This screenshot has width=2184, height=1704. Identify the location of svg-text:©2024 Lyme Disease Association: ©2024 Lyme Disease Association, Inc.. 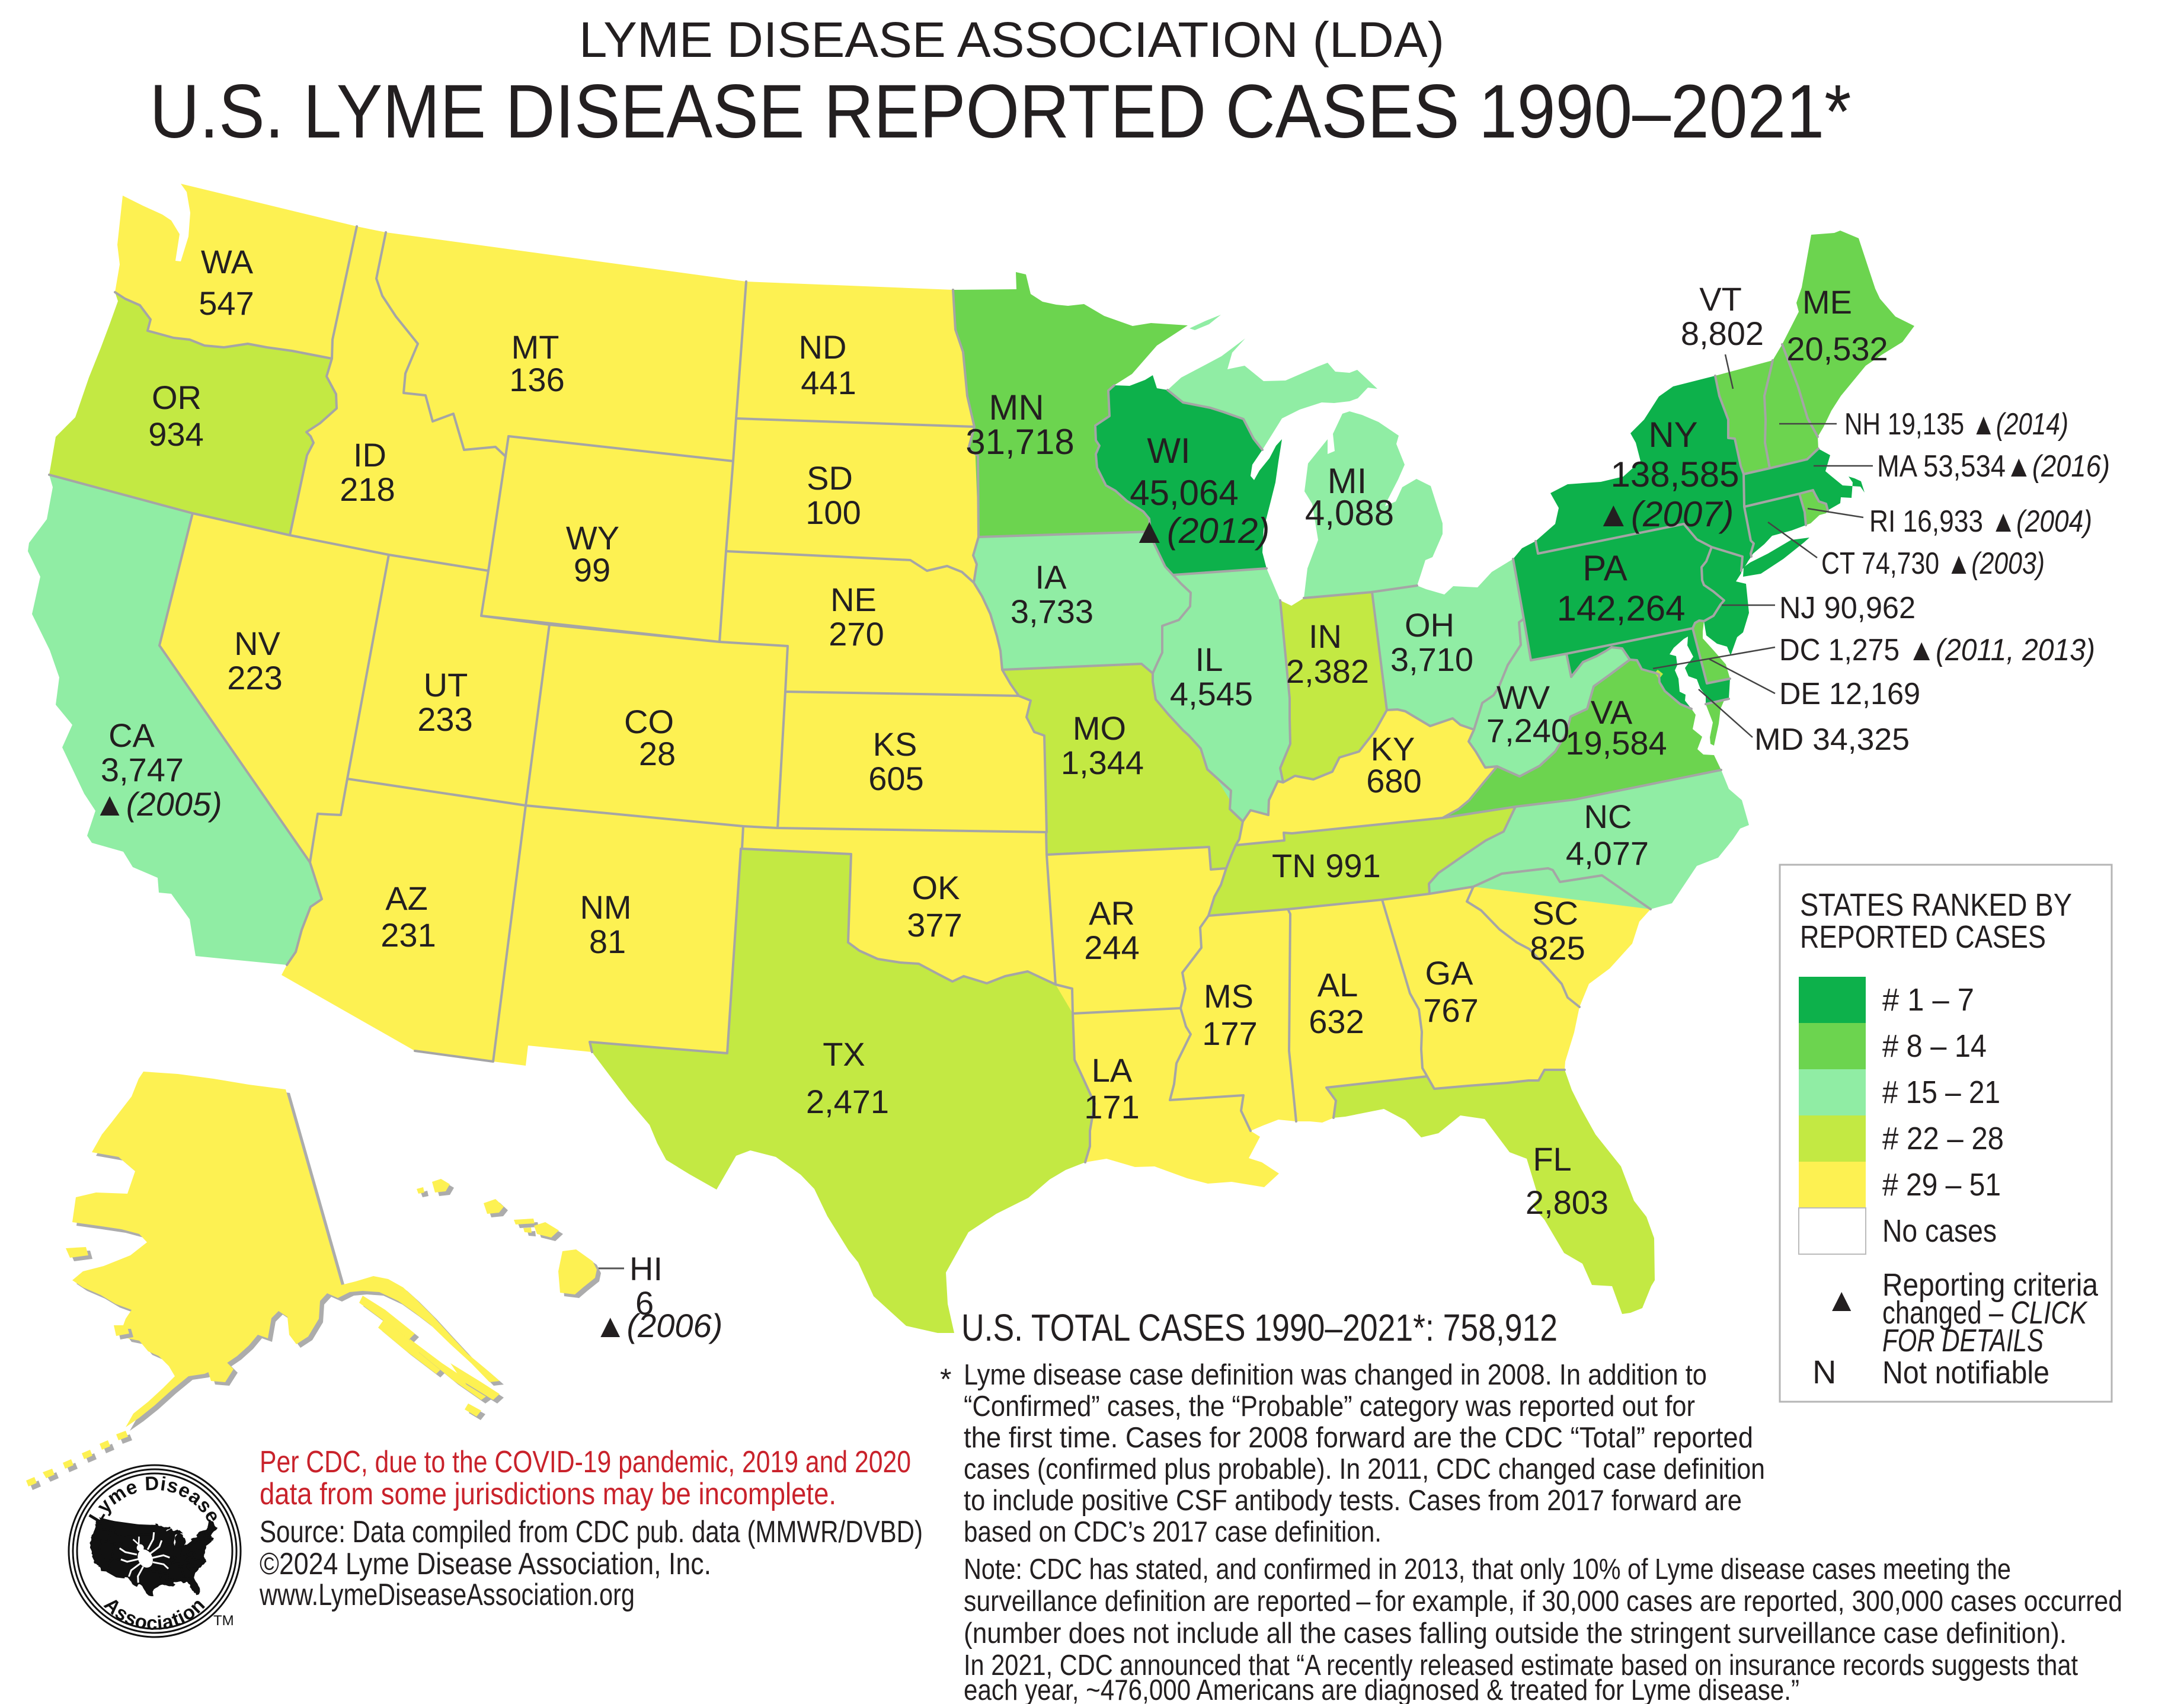
(486, 1564).